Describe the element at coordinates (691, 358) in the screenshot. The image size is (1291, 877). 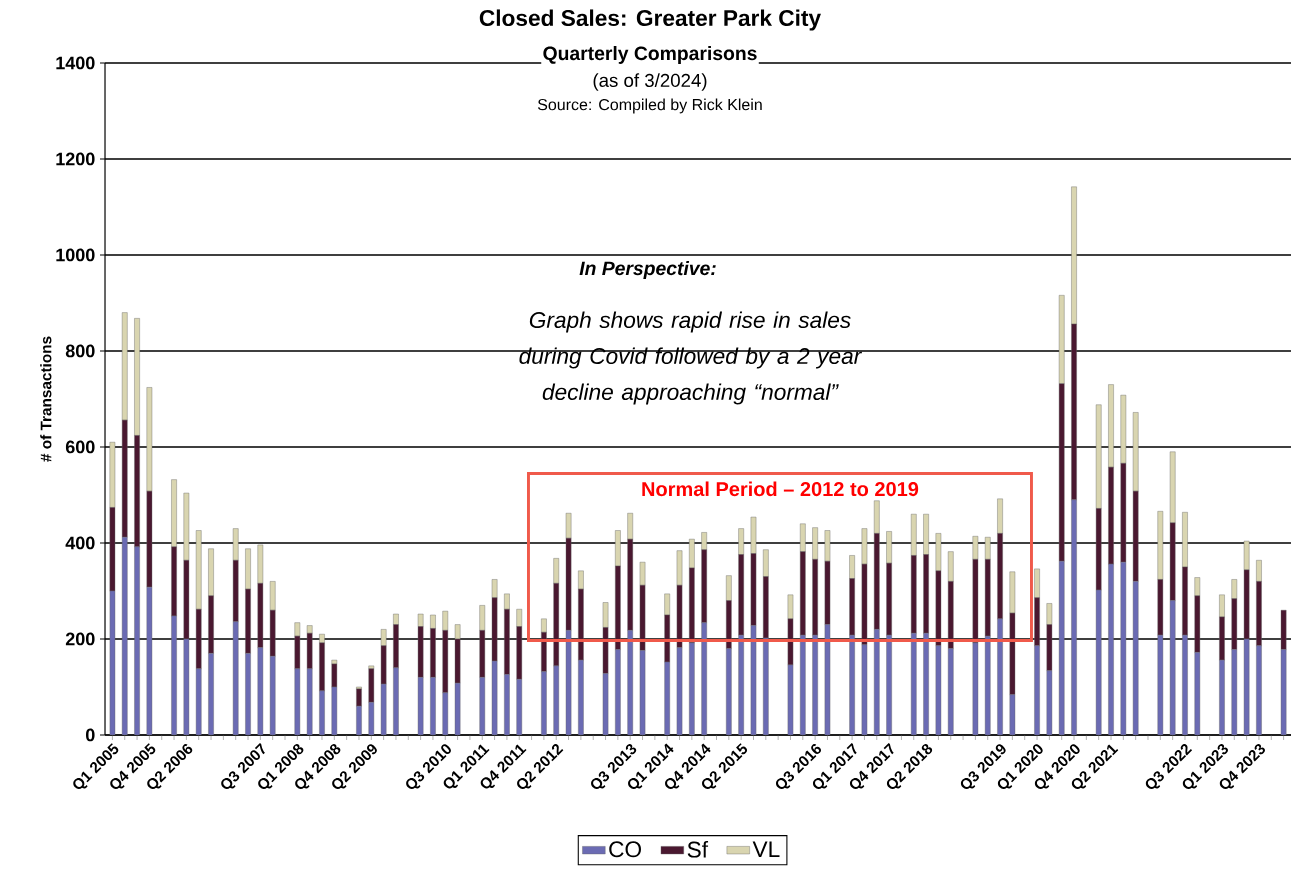
I see `annotation: Graph shows rapid rise in sales during Covid followed by a 2 year decline approaching “normal”` at that location.